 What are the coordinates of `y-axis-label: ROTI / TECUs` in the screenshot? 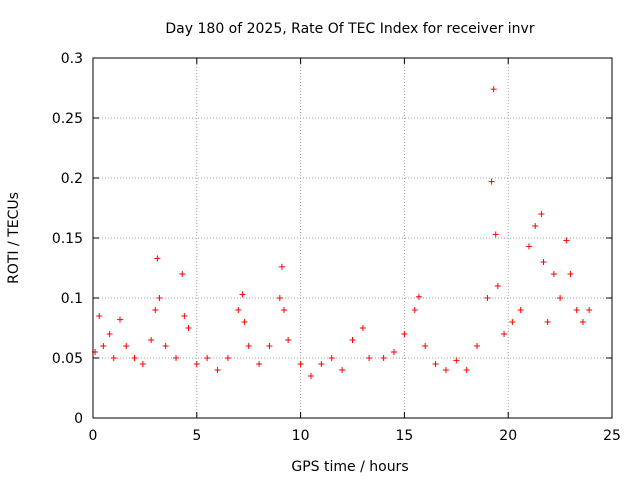 It's located at (14, 238).